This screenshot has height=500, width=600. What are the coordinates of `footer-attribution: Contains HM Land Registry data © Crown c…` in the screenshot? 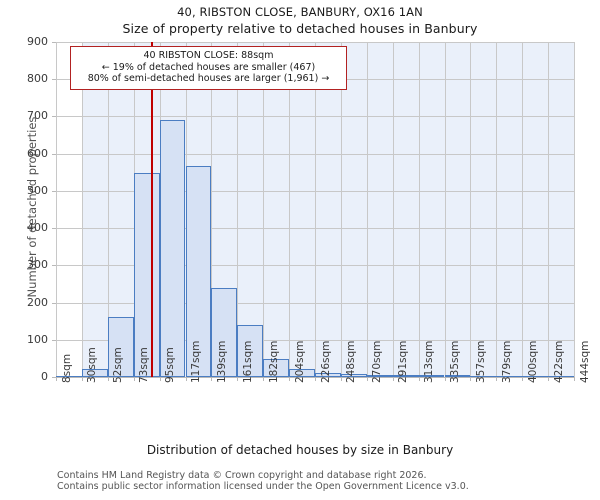 It's located at (327, 481).